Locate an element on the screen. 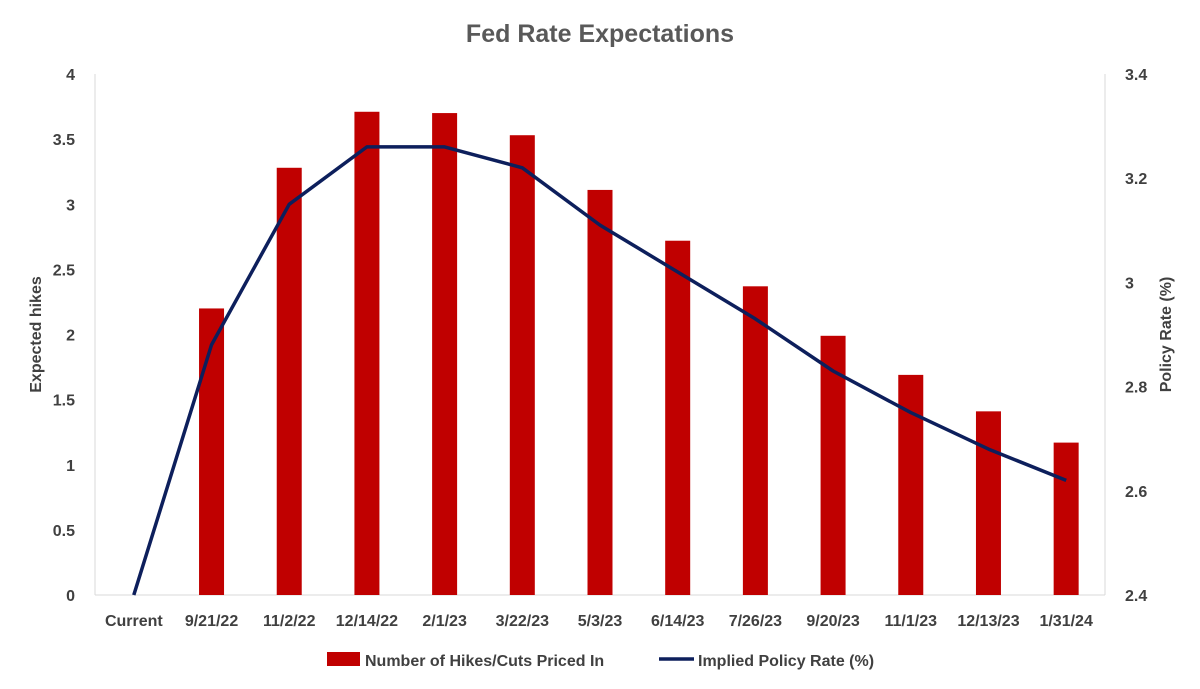 Image resolution: width=1200 pixels, height=689 pixels. y-left-tick-label: 2 is located at coordinates (70, 336).